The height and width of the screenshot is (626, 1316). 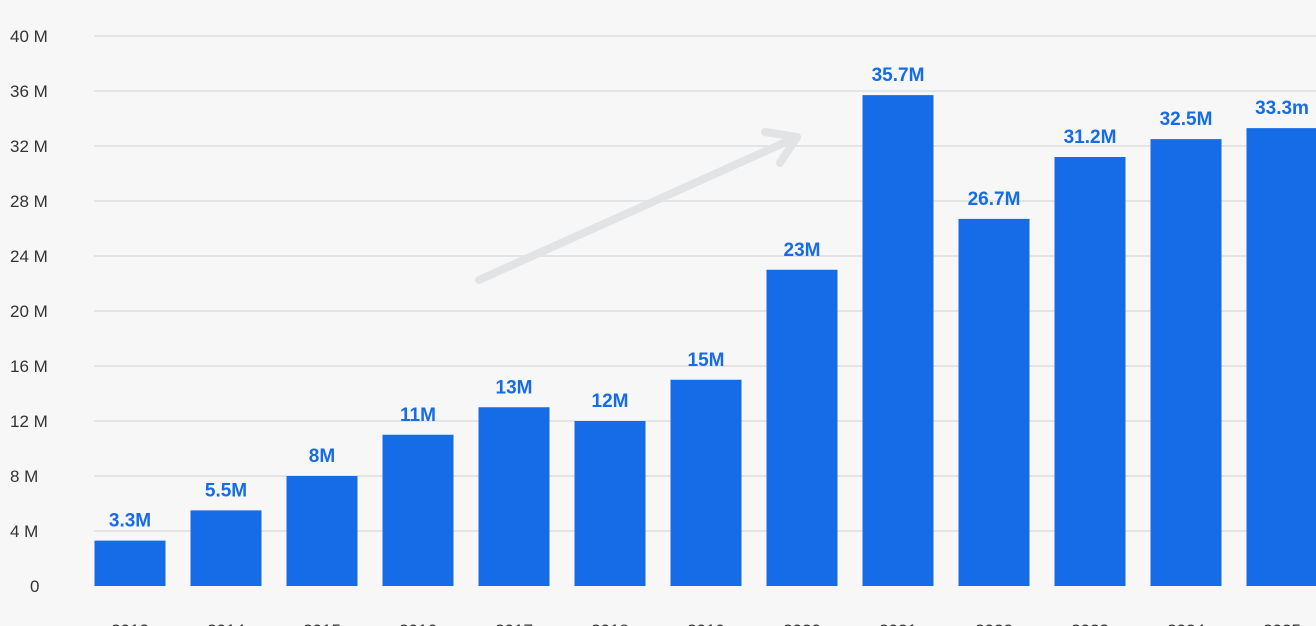 What do you see at coordinates (1282, 108) in the screenshot?
I see `data-label-2025: 33.3m` at bounding box center [1282, 108].